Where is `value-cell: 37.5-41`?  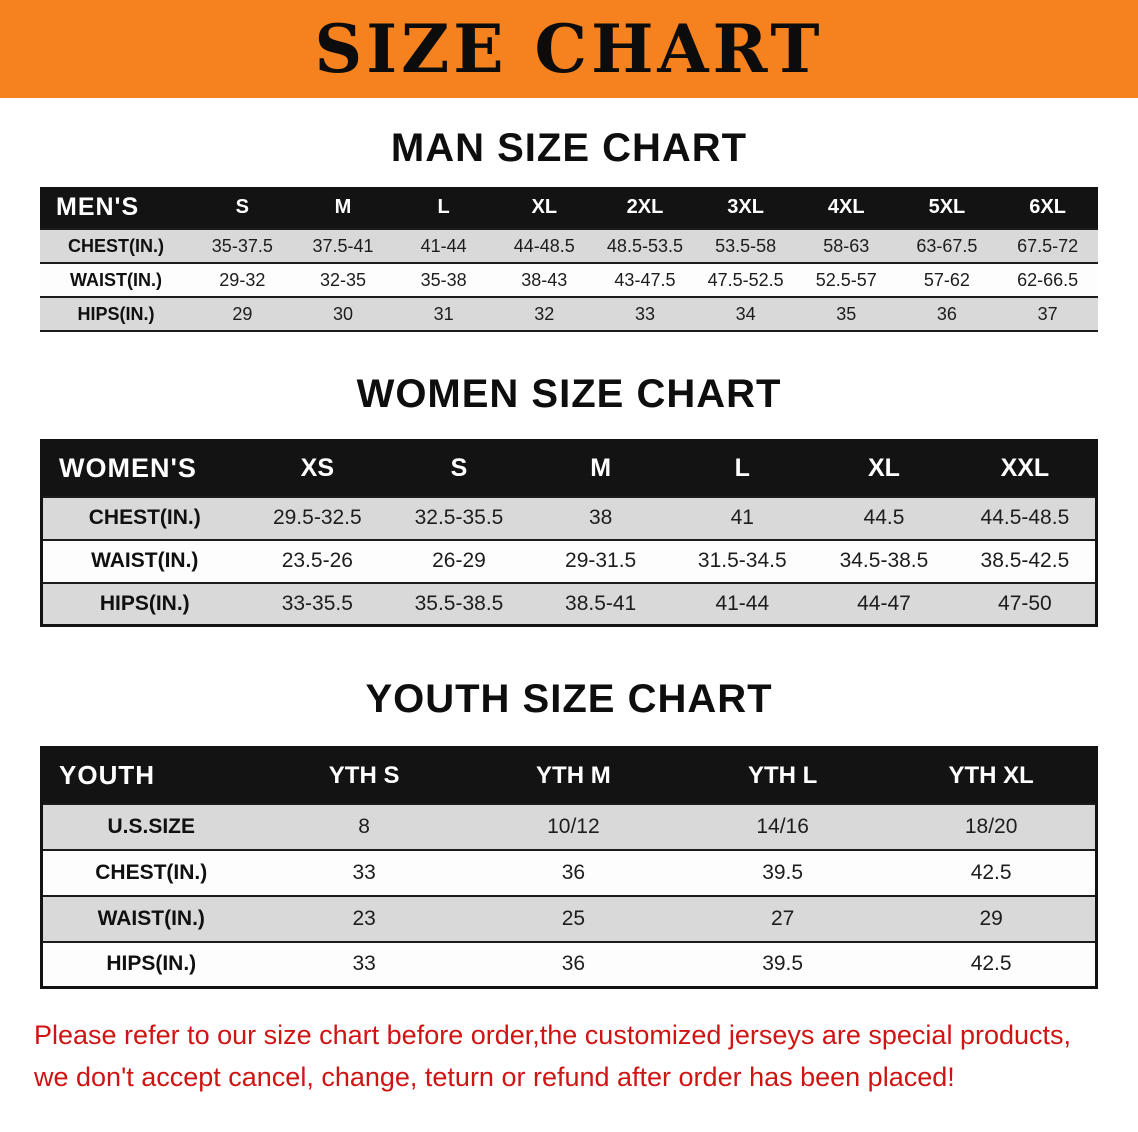
value-cell: 37.5-41 is located at coordinates (343, 246).